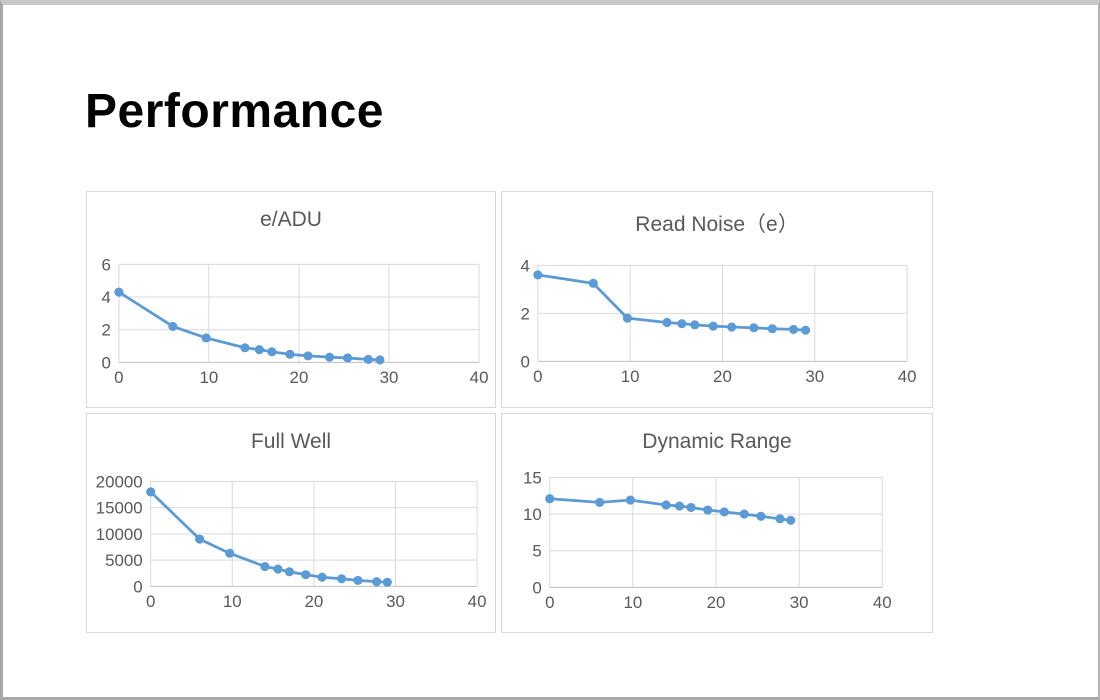 The height and width of the screenshot is (700, 1100). I want to click on page-title: Performance, so click(234, 111).